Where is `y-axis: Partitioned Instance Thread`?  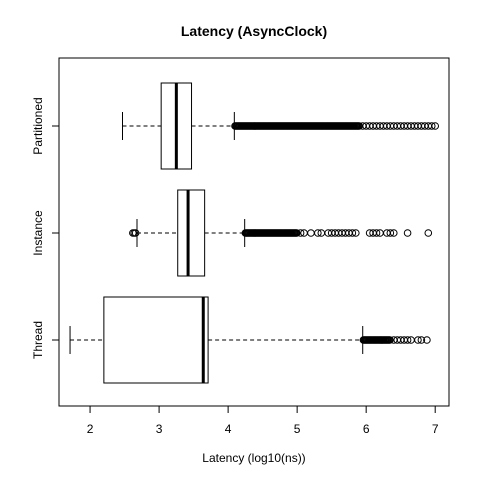
y-axis: Partitioned Instance Thread is located at coordinates (45, 228).